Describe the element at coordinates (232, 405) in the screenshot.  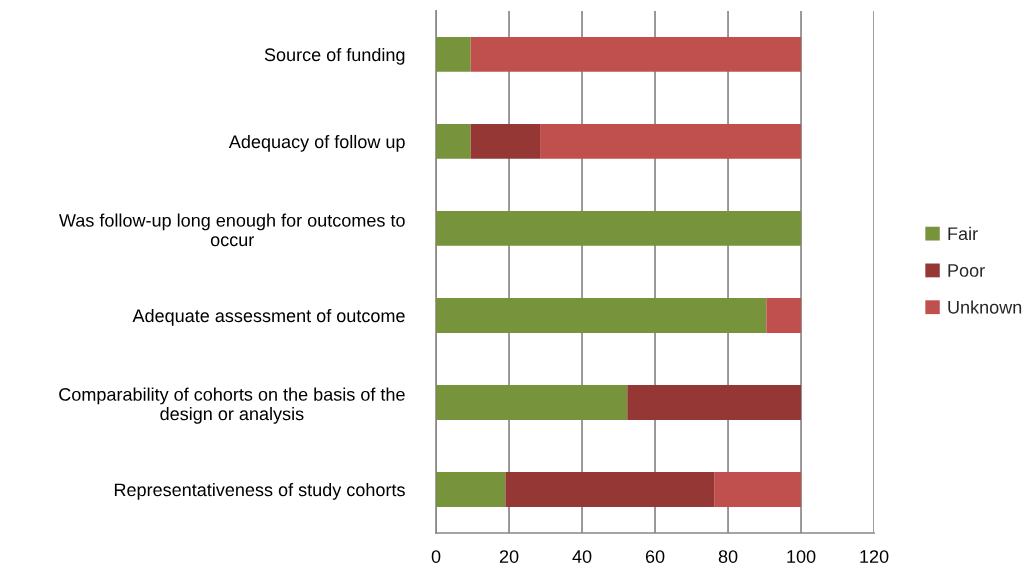
I see `y-tick-label: Comparability of cohorts on the basis of the design or analysis` at that location.